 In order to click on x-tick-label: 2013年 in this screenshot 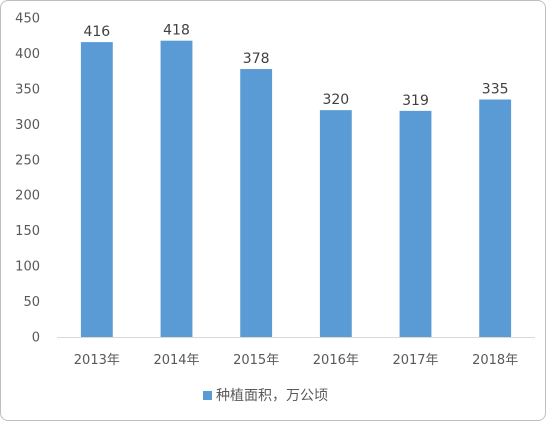, I will do `click(97, 360)`.